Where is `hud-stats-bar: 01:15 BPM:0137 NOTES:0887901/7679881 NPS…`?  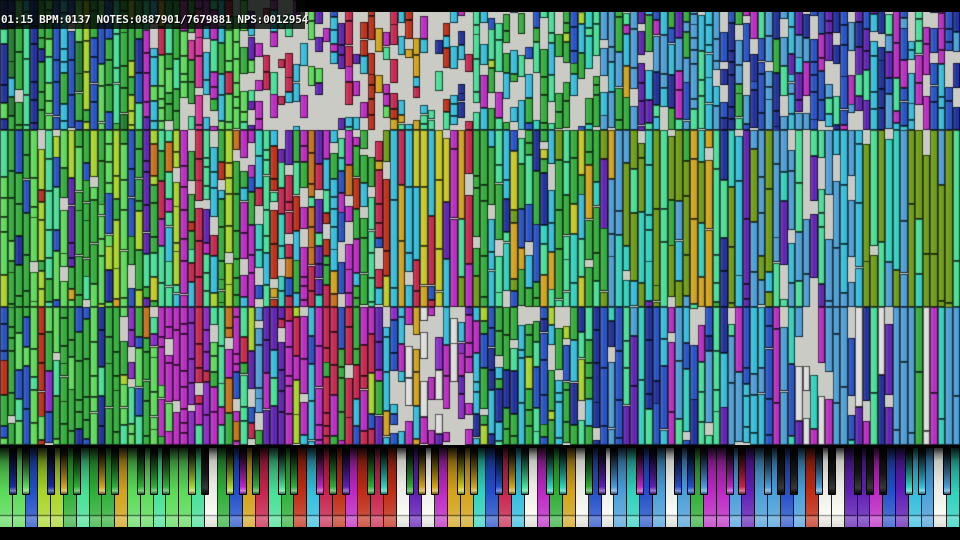 hud-stats-bar: 01:15 BPM:0137 NOTES:0887901/7679881 NPS… is located at coordinates (154, 14).